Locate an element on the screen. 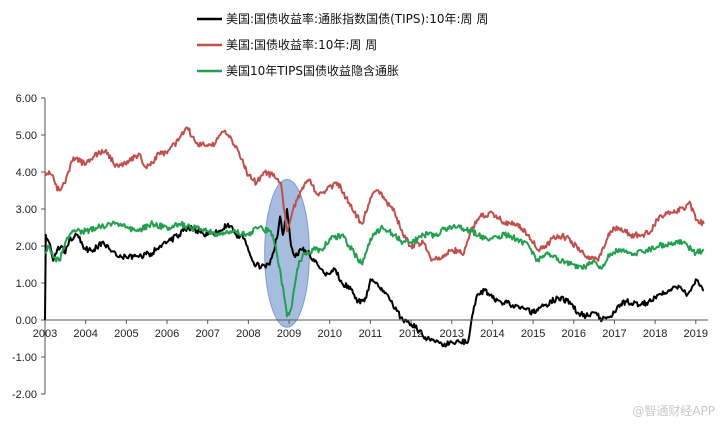  x-tick-label: 2005 is located at coordinates (126, 334).